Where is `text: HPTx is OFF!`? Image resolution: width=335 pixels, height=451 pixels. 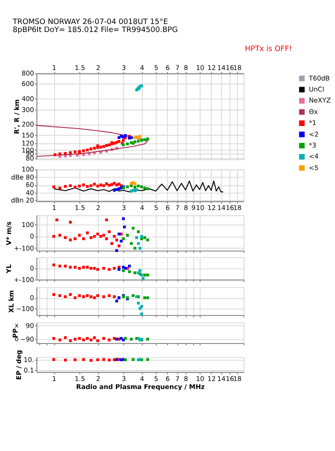
text: HPTx is OFF! is located at coordinates (268, 48).